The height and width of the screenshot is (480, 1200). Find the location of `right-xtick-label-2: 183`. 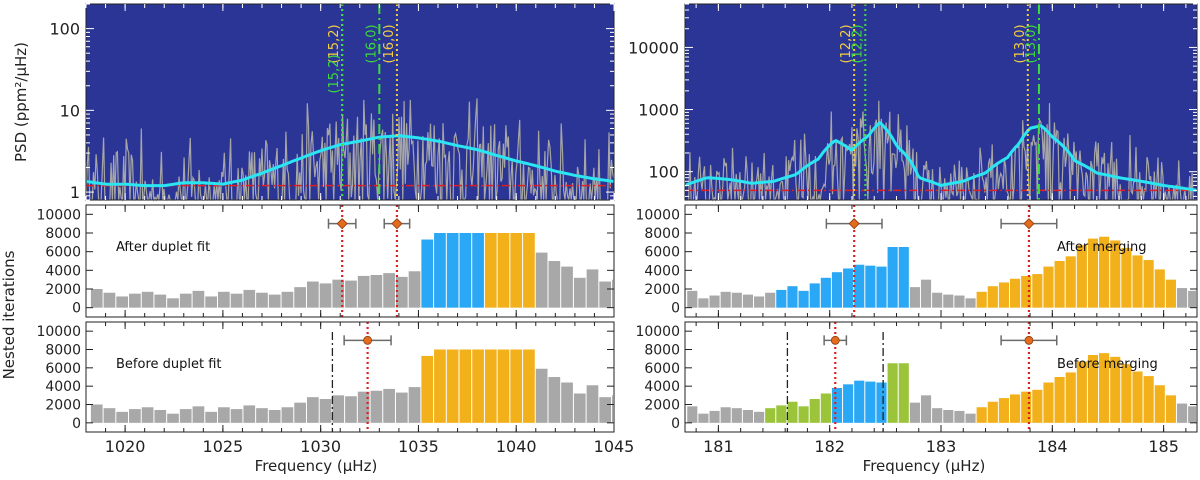

right-xtick-label-2: 183 is located at coordinates (941, 446).